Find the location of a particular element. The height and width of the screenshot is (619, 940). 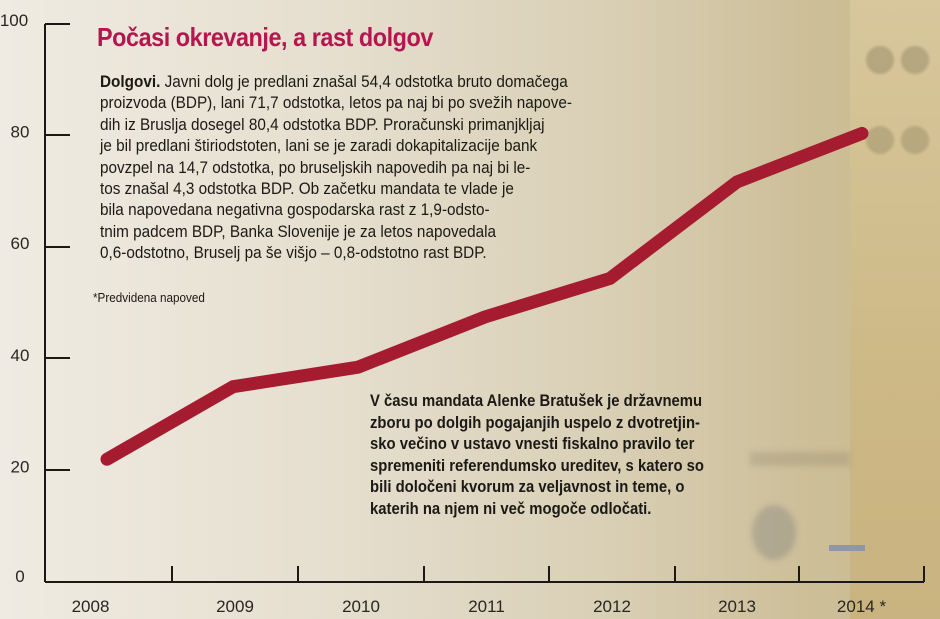

x-tick-label: 2012 is located at coordinates (612, 606).